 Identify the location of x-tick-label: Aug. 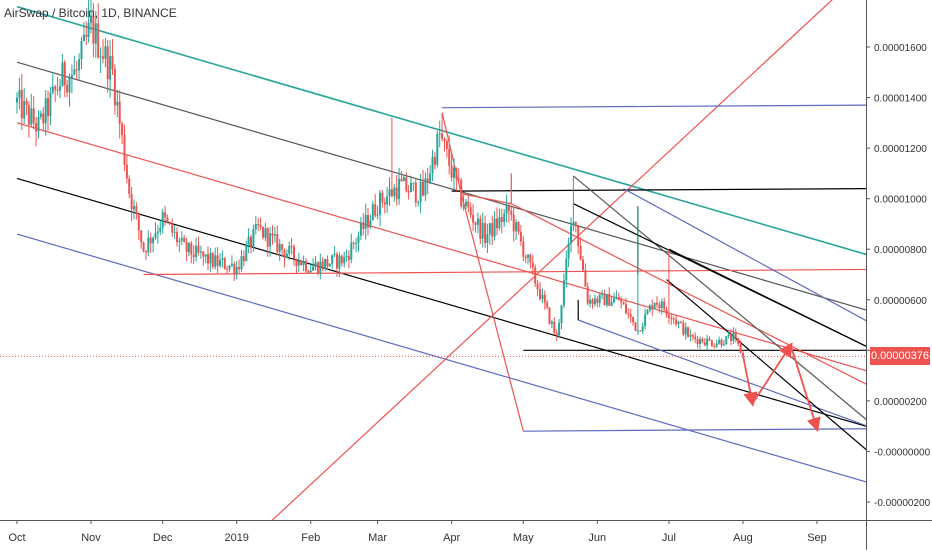
(743, 538).